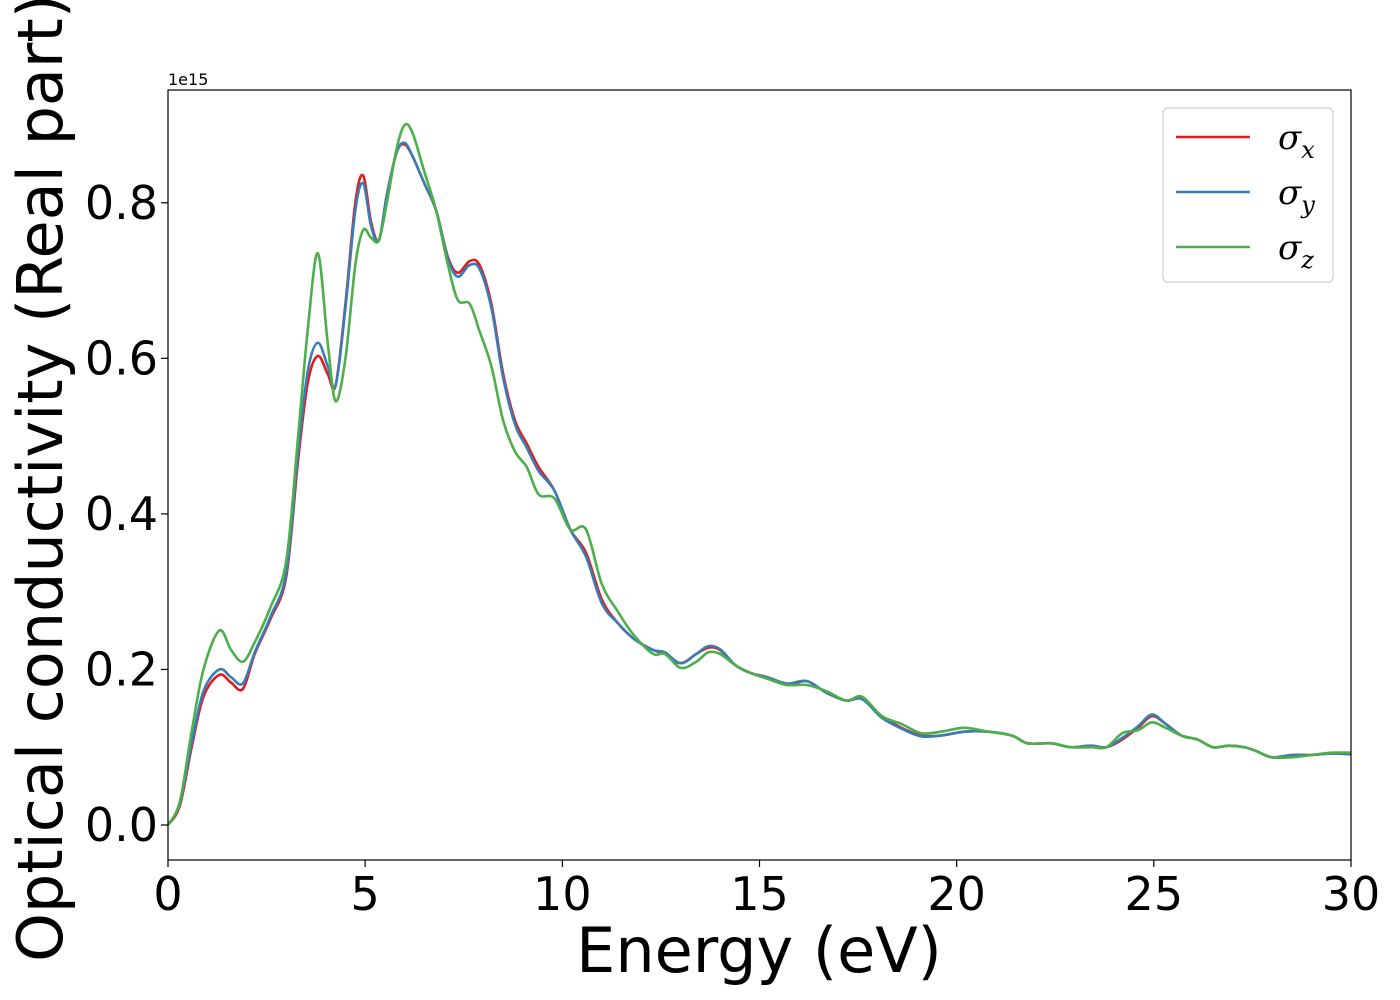  Describe the element at coordinates (121, 358) in the screenshot. I see `y-tick-label: 0.6` at that location.